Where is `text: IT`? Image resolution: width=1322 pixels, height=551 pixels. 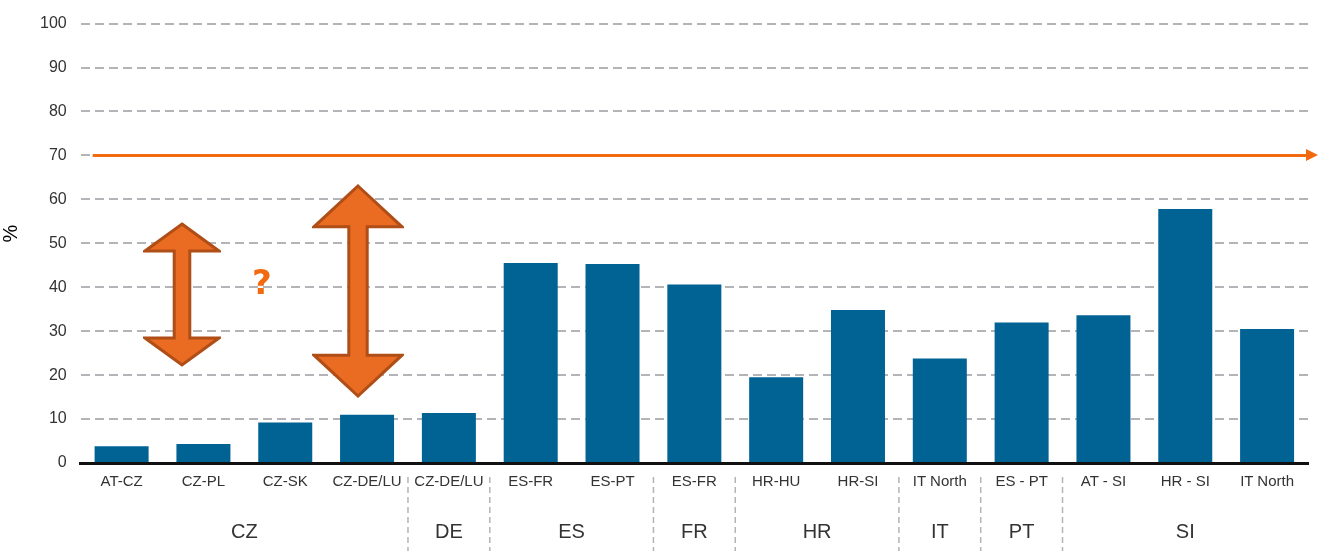 text: IT is located at coordinates (939, 530).